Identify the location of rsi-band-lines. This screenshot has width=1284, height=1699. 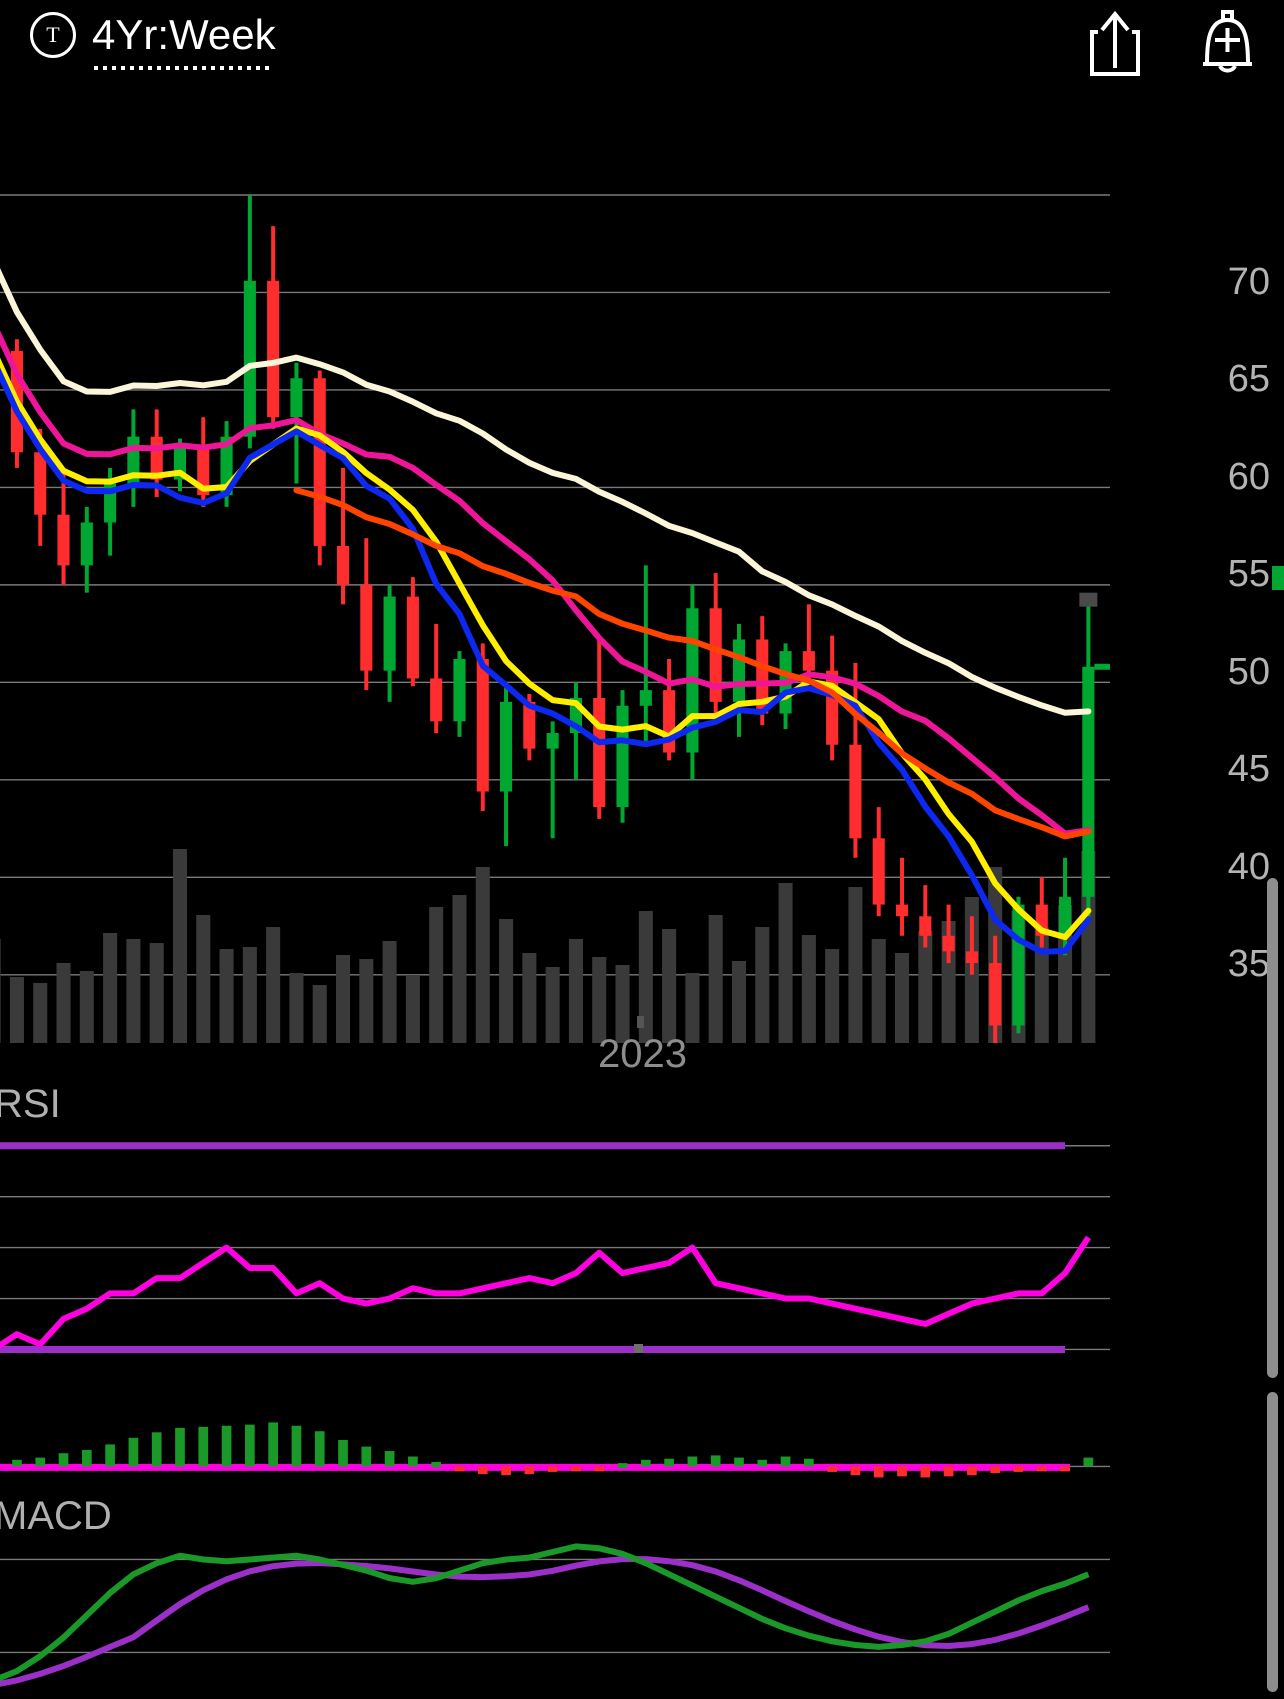
(532, 1247).